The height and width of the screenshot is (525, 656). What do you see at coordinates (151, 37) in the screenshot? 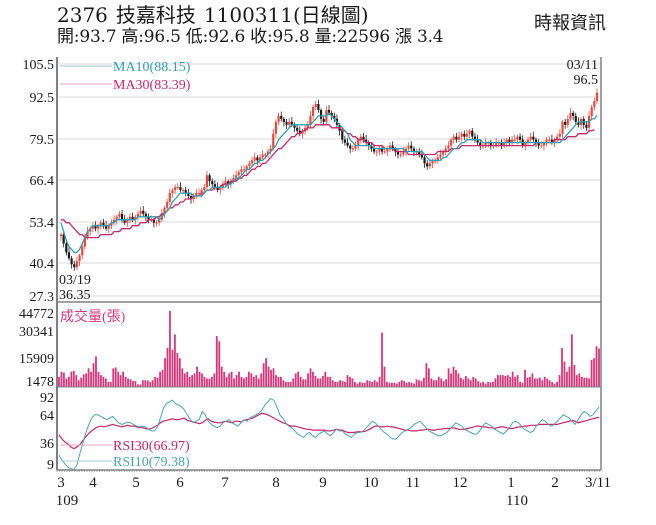
I see `high-value: 高:96.5` at bounding box center [151, 37].